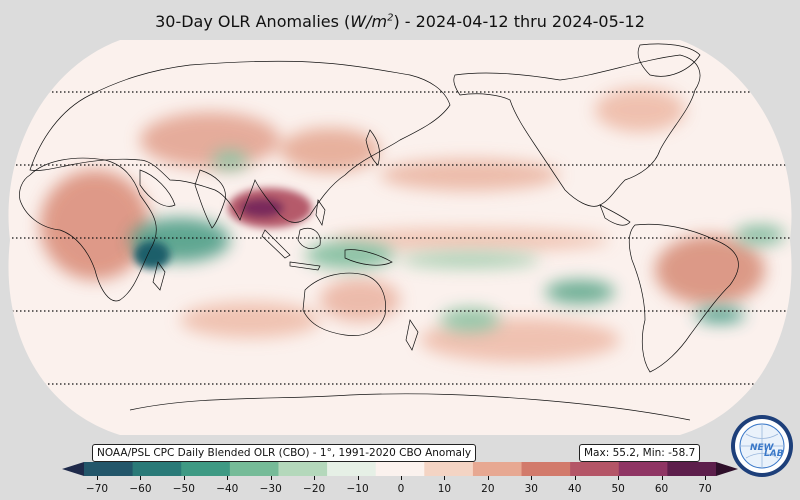  I want to click on anomaly-positive-africa, so click(95, 225).